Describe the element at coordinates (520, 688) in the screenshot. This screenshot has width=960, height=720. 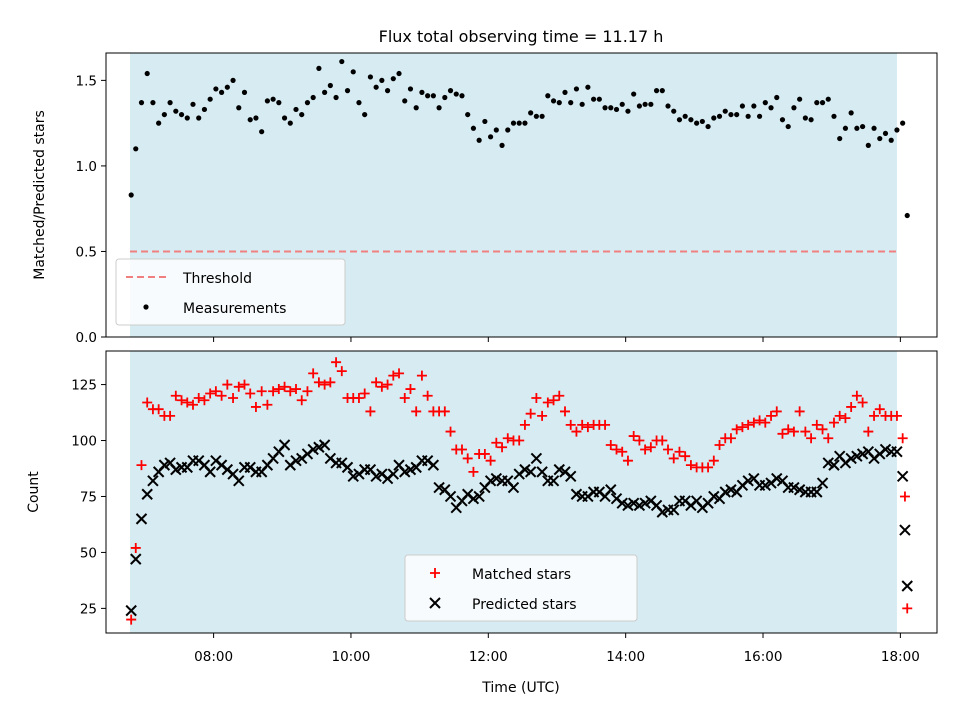
I see `x-axis-label: Time (UTC)` at that location.